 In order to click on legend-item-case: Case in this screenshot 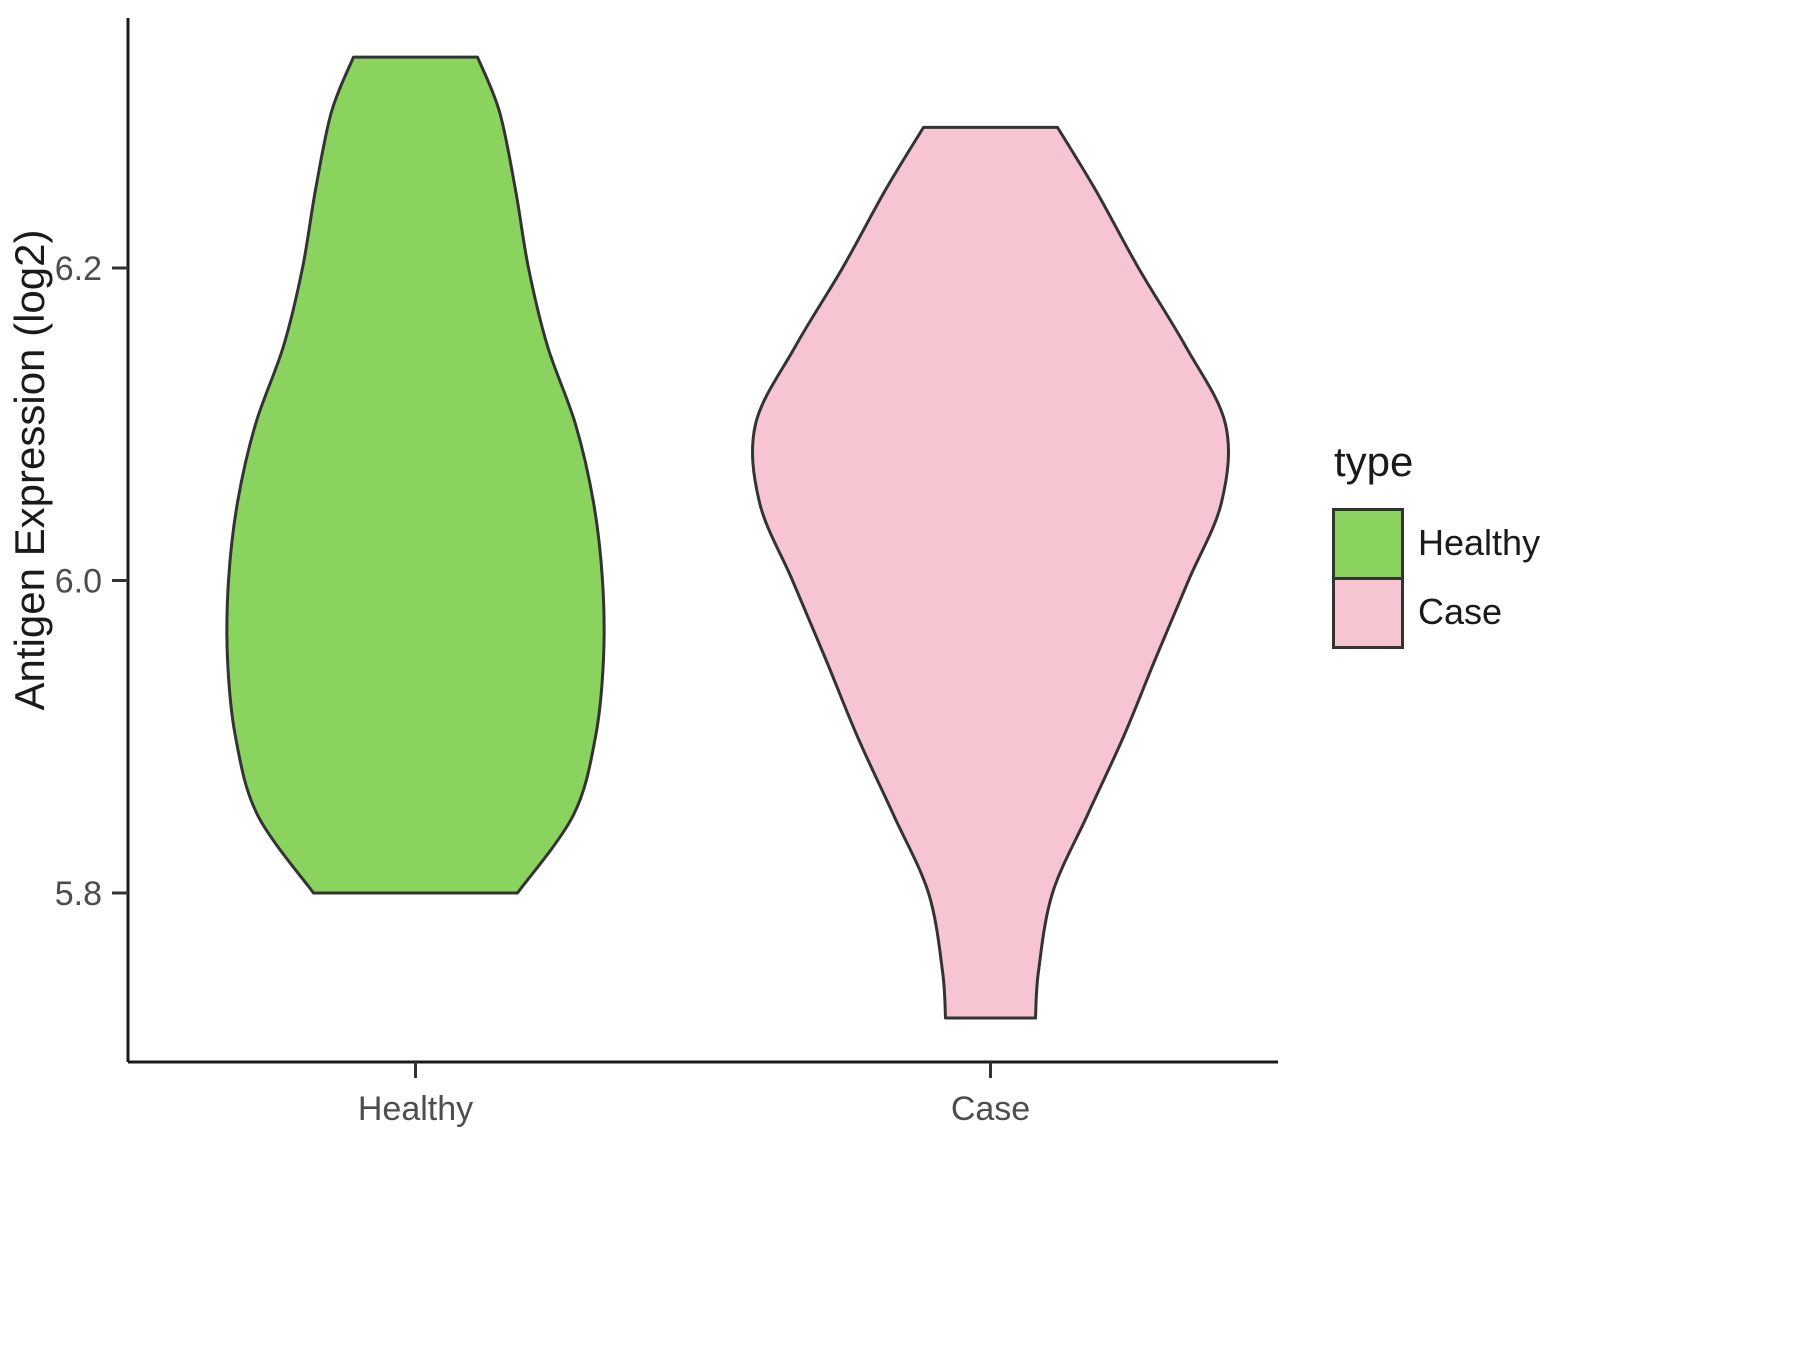, I will do `click(1436, 613)`.